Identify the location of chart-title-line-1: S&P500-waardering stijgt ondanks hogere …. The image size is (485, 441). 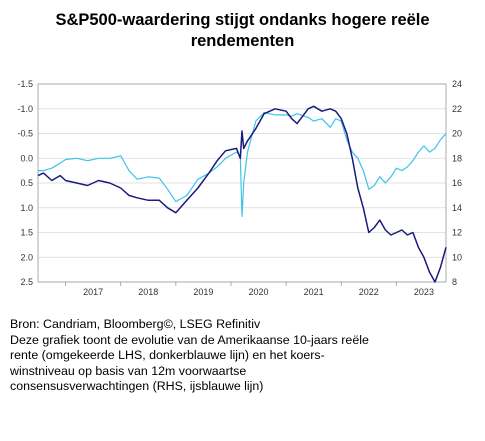
(242, 20).